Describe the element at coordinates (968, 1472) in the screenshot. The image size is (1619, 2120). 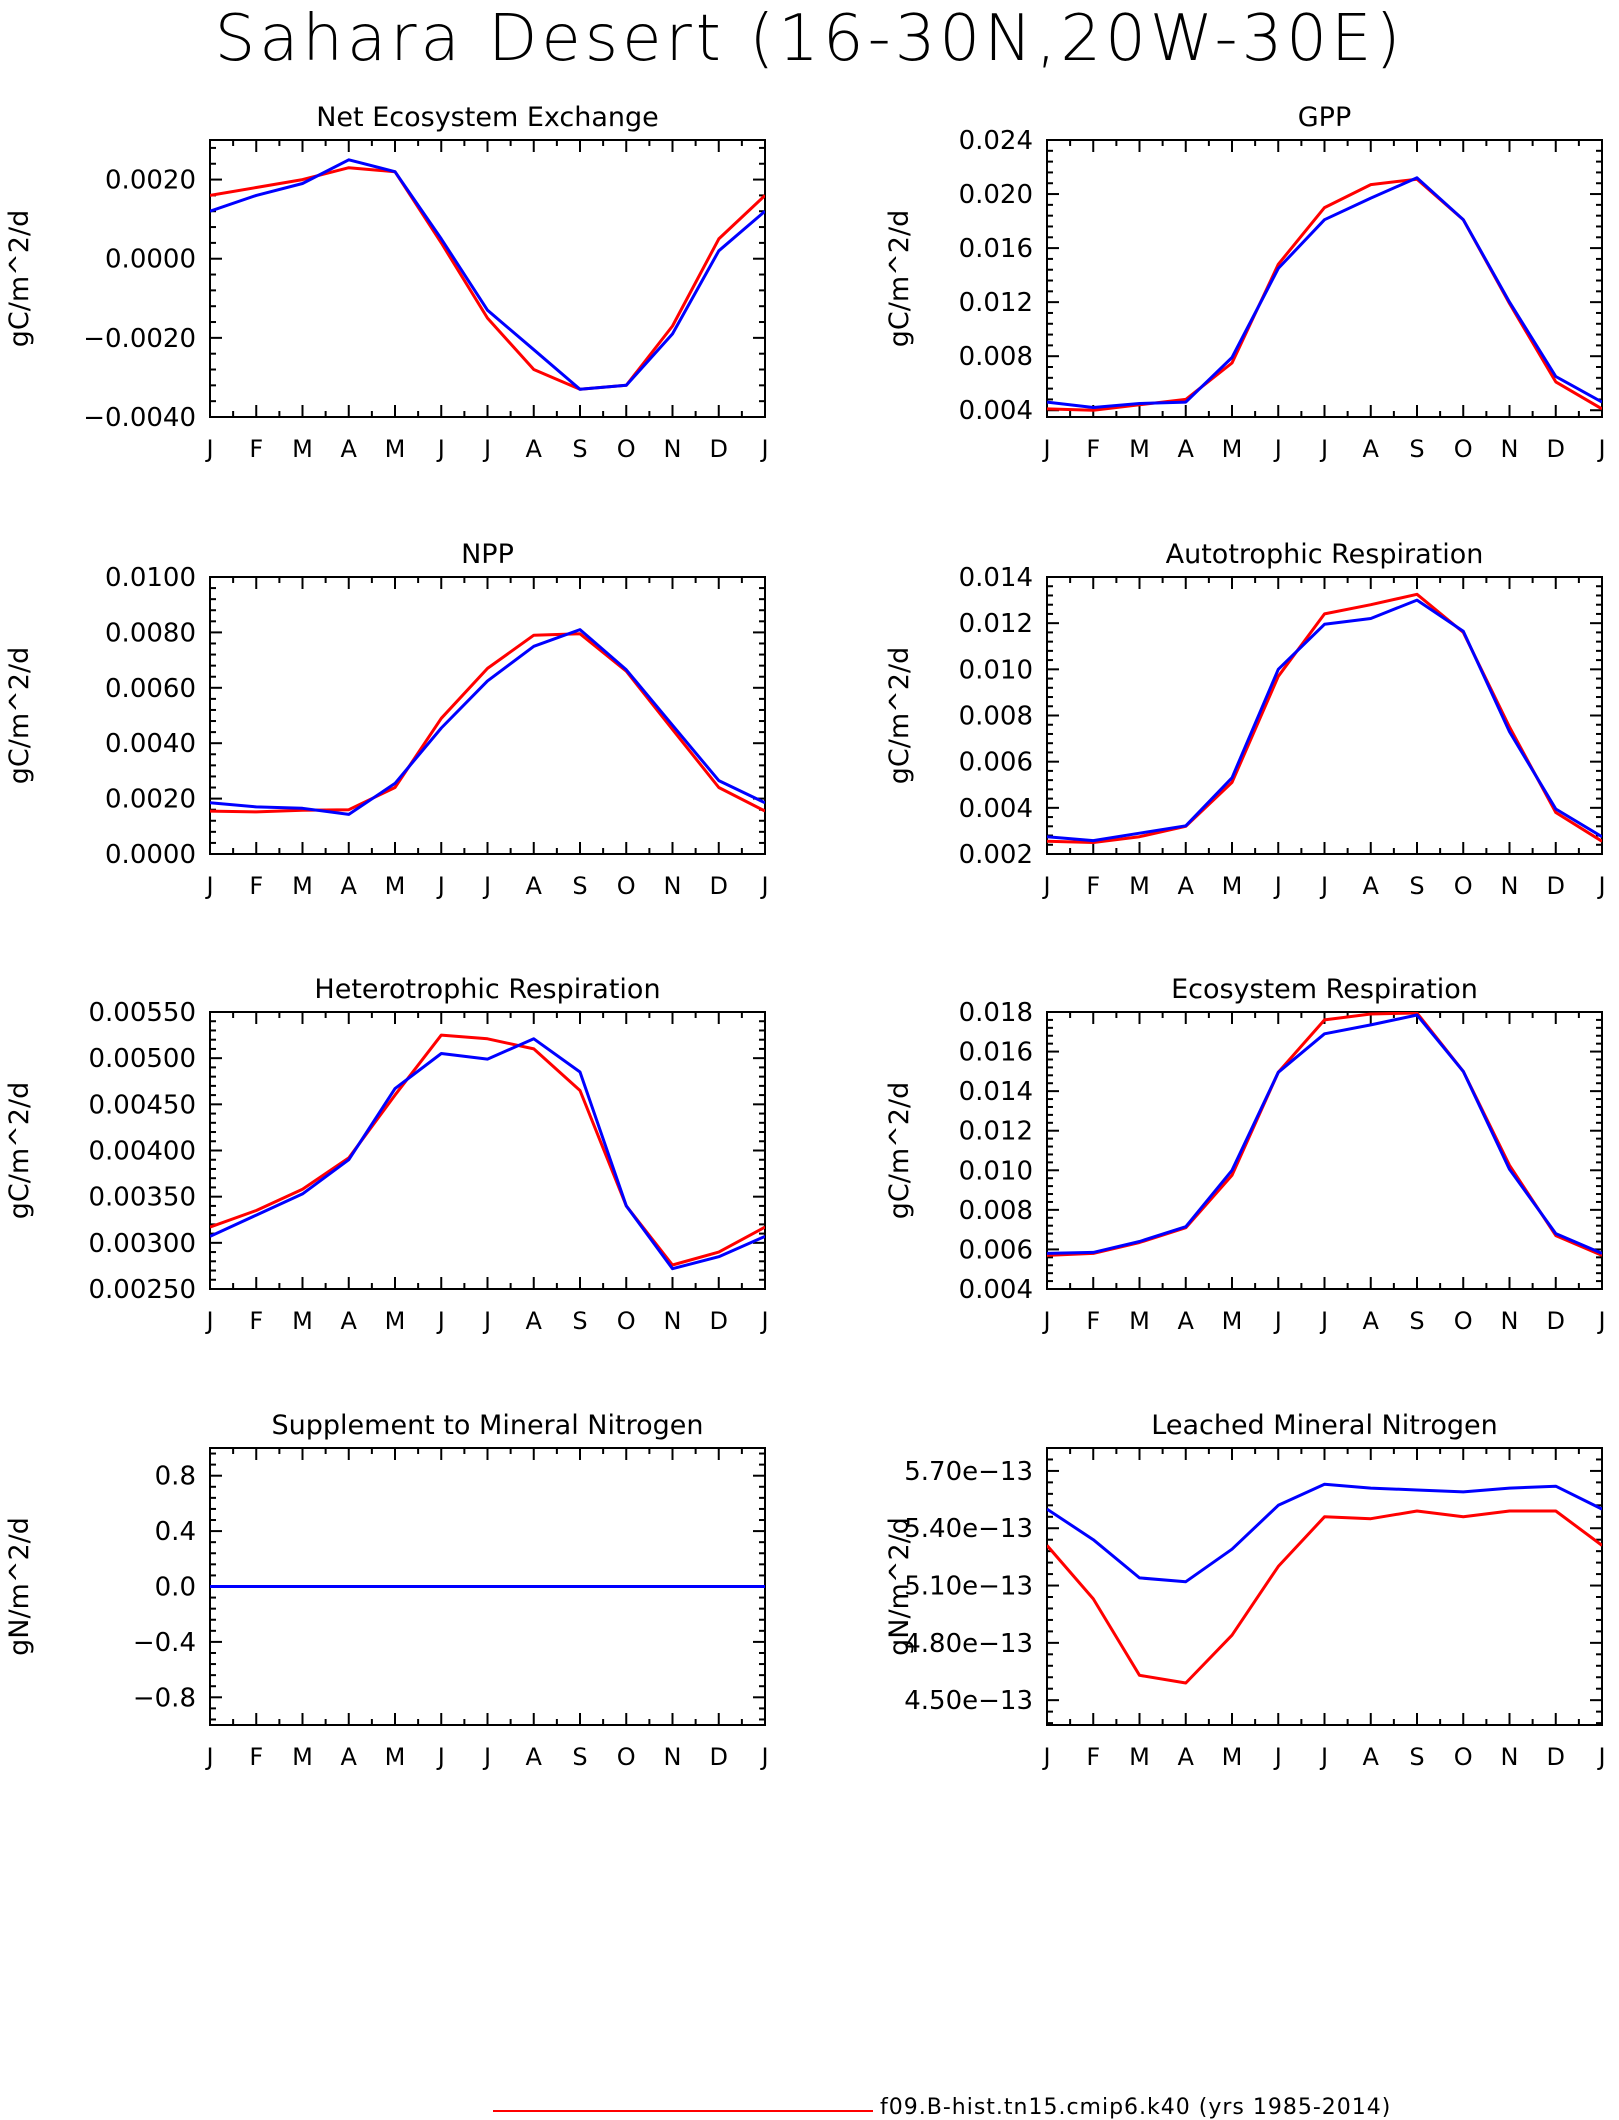
I see `y-tick-label: 5.70e−13` at that location.